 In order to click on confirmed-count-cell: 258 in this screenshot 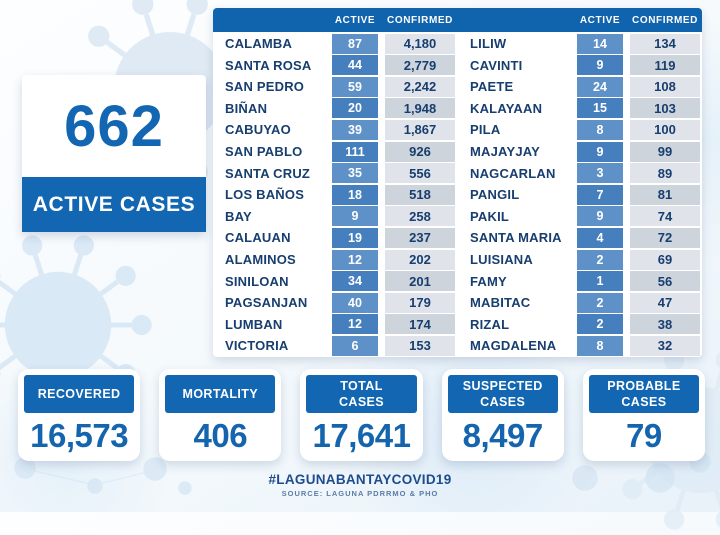, I will do `click(420, 216)`.